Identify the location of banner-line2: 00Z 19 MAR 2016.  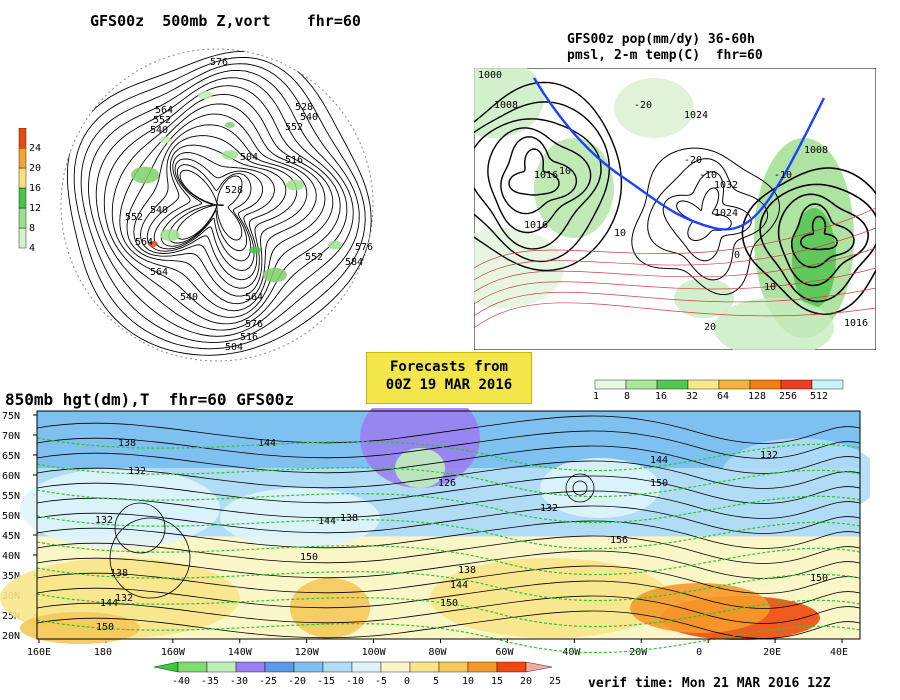
(449, 385).